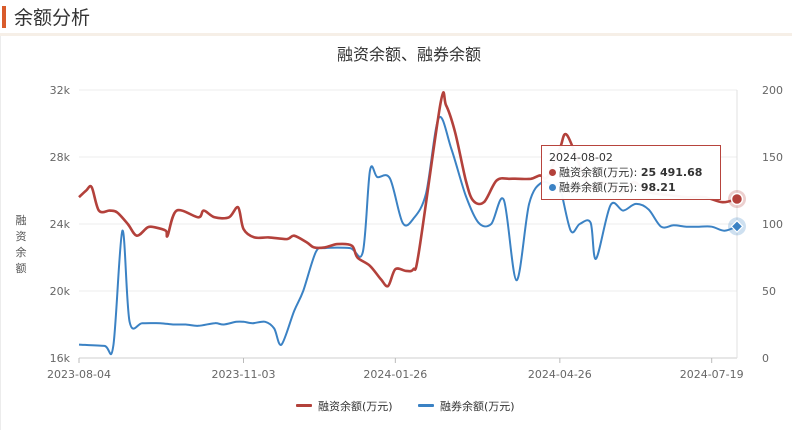 This screenshot has height=430, width=792. Describe the element at coordinates (60, 358) in the screenshot. I see `left-tick-label: 16k` at that location.